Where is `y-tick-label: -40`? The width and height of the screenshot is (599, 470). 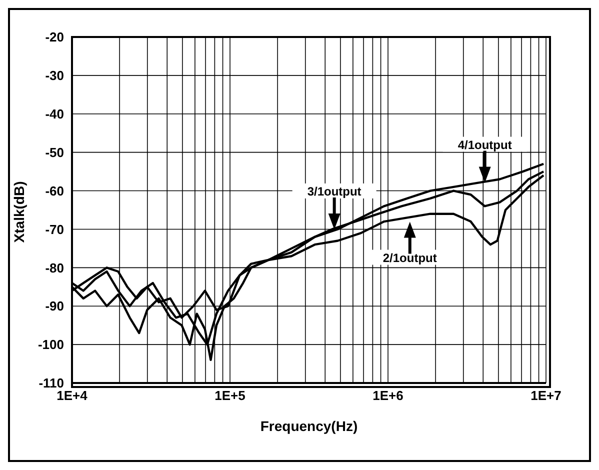
y-tick-label: -40 is located at coordinates (54, 114).